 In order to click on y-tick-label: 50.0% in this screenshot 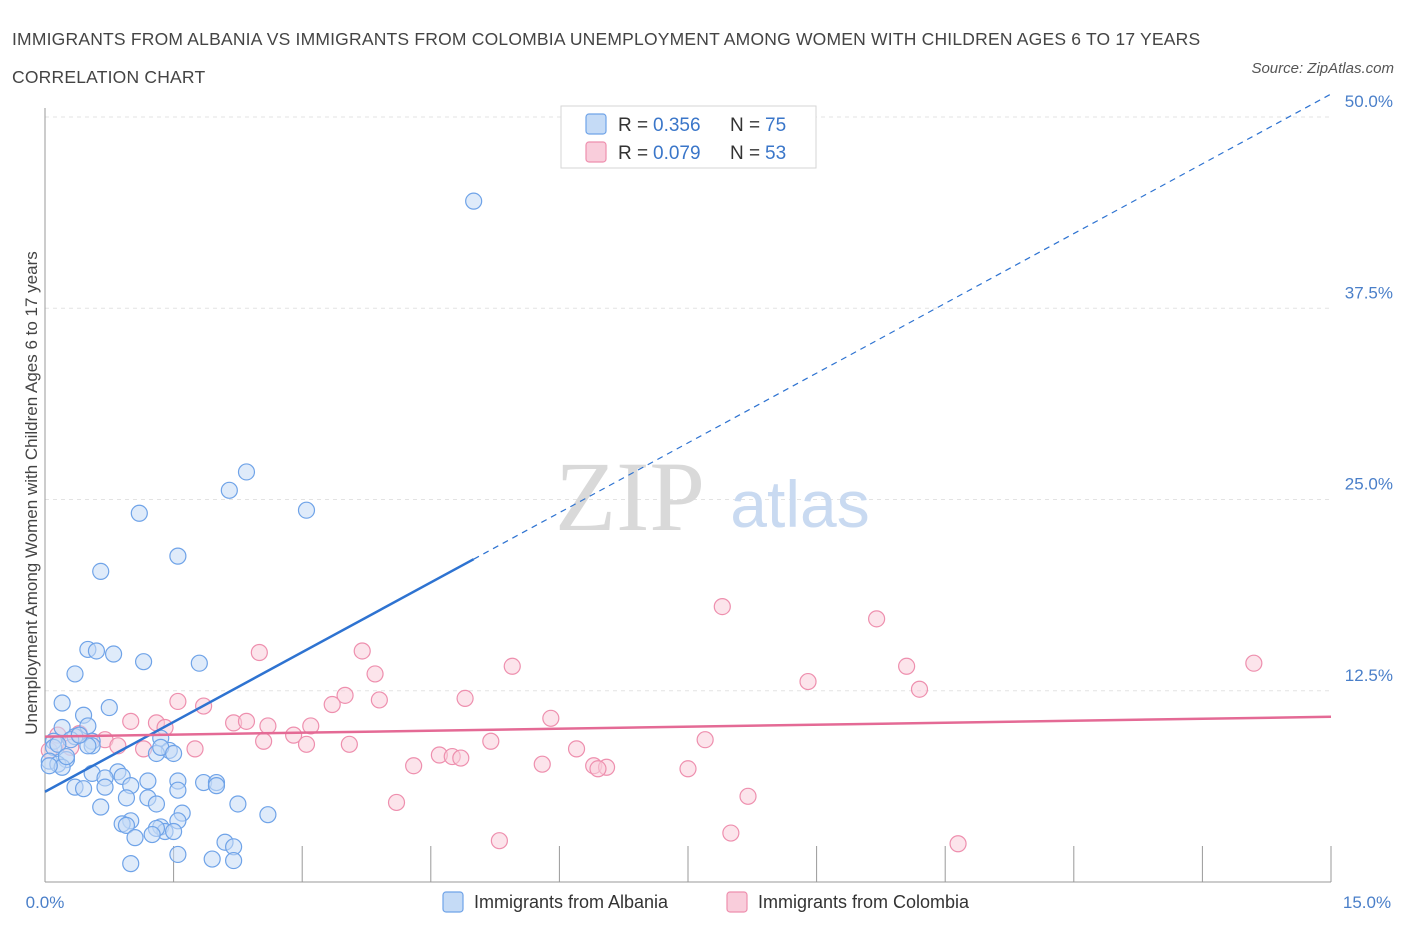, I will do `click(1369, 101)`.